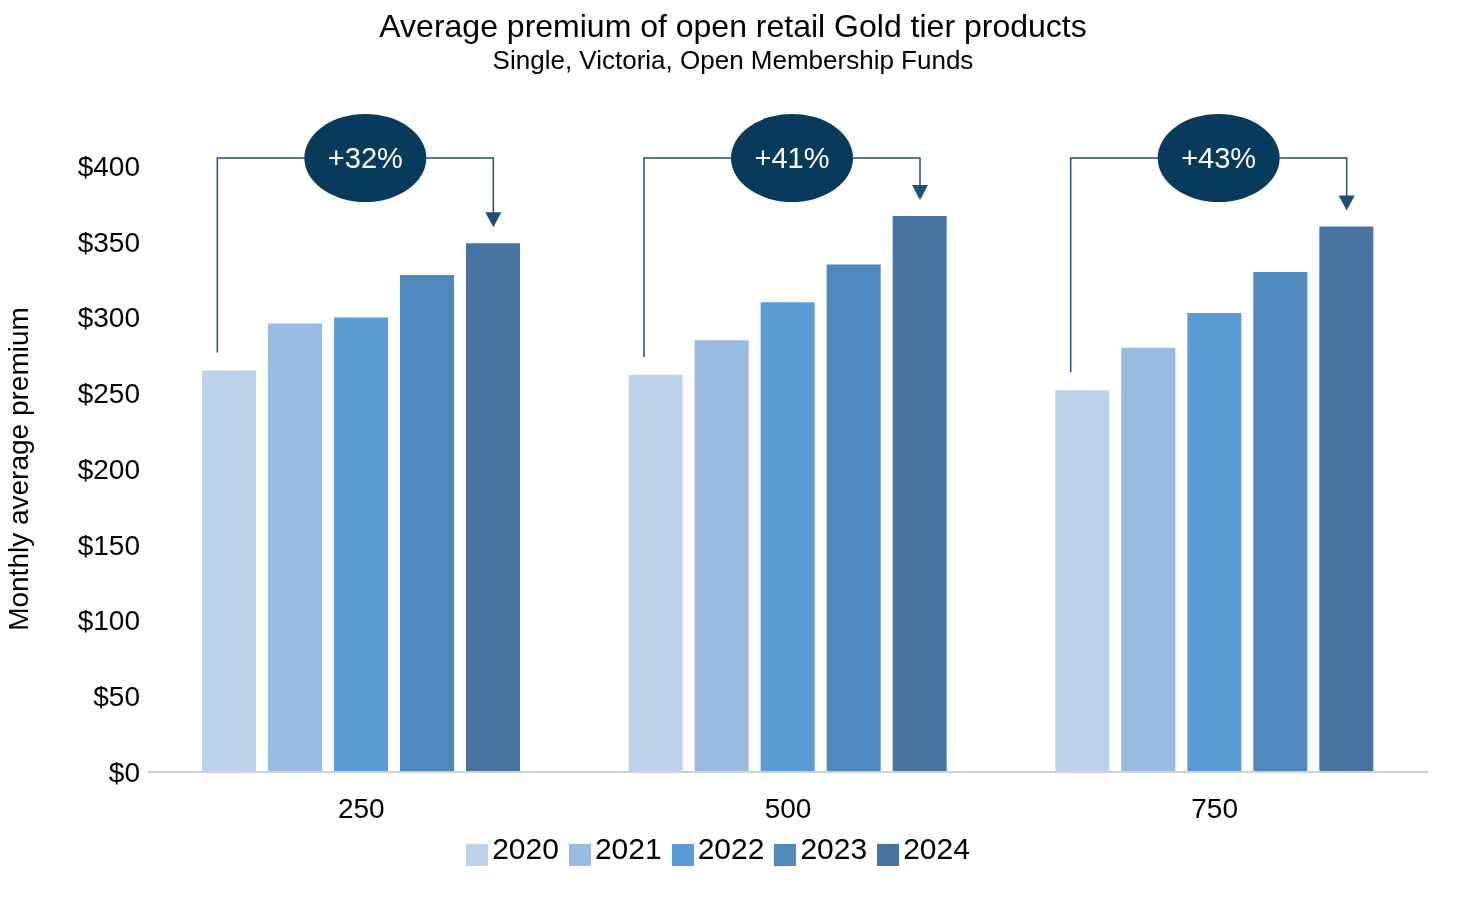  Describe the element at coordinates (792, 158) in the screenshot. I see `annotation: +41%` at that location.